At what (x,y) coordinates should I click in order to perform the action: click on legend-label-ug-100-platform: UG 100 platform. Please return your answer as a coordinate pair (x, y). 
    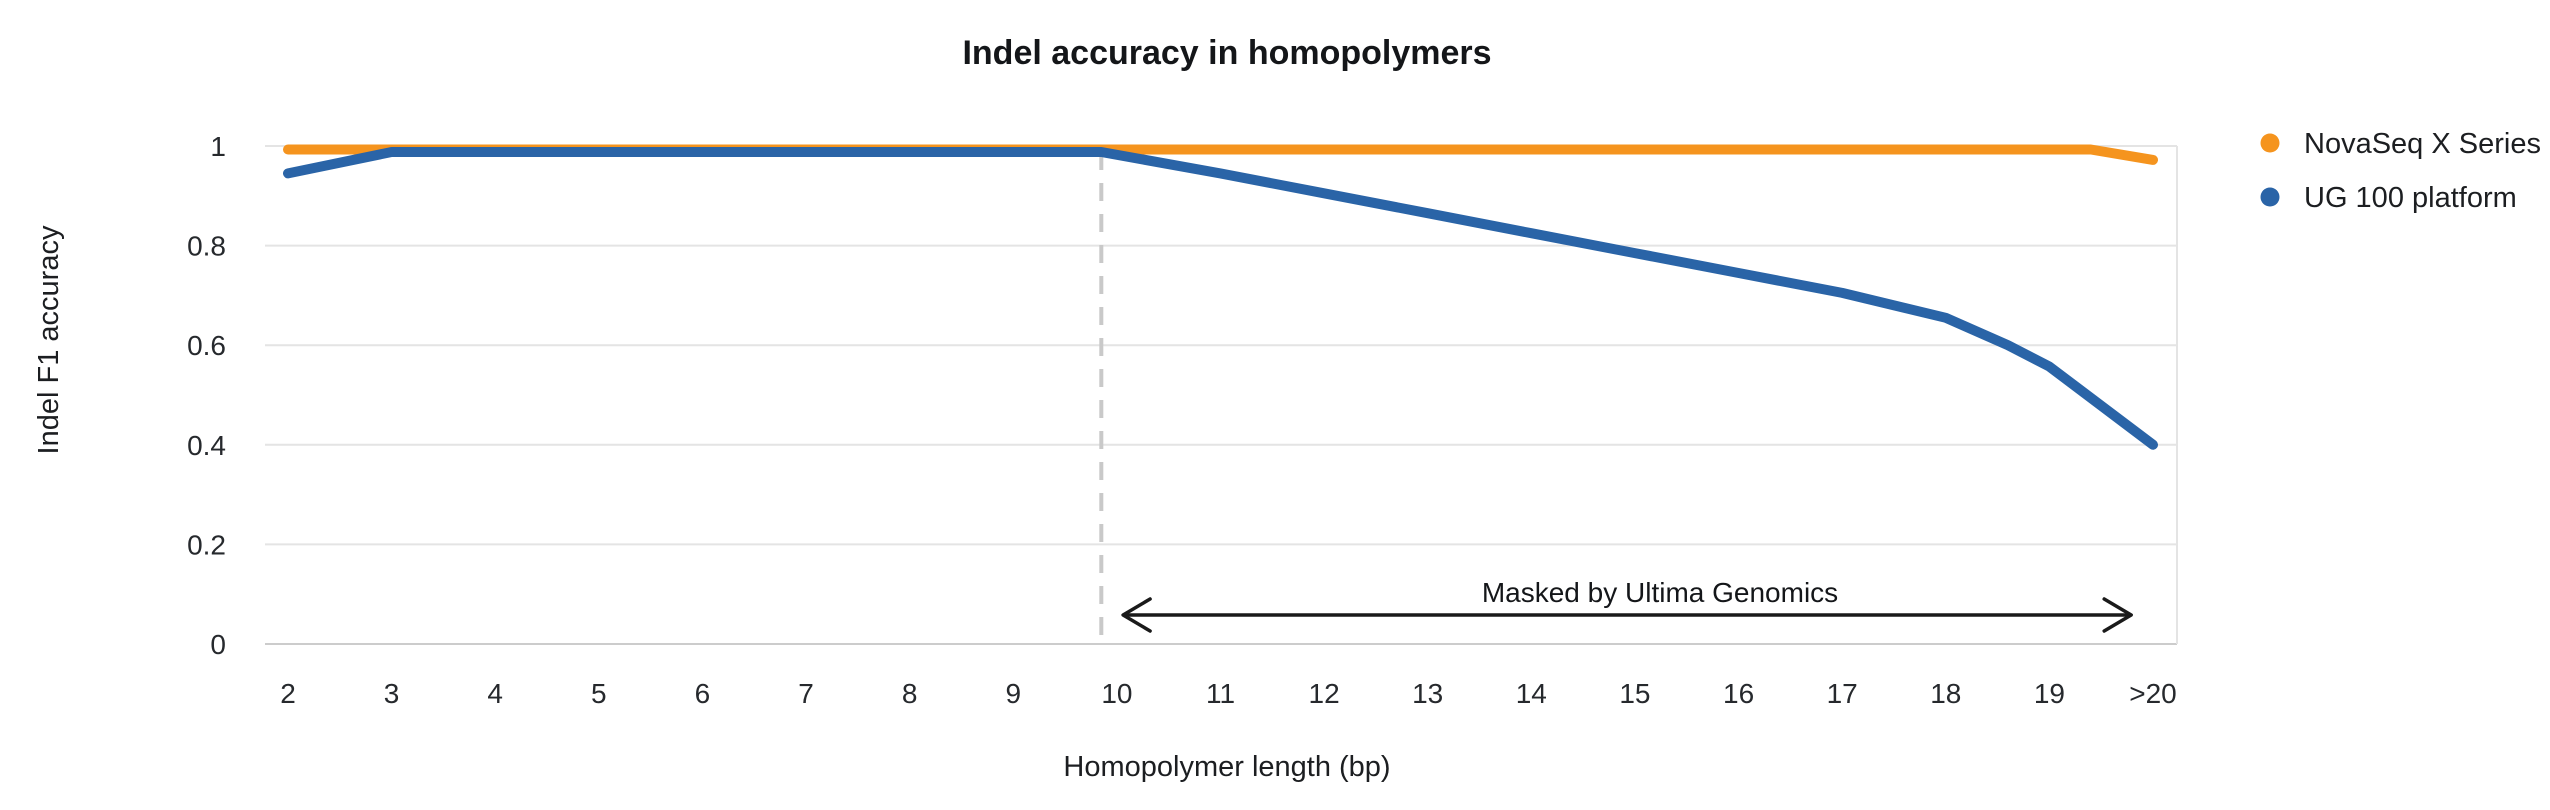
    Looking at the image, I should click on (2410, 198).